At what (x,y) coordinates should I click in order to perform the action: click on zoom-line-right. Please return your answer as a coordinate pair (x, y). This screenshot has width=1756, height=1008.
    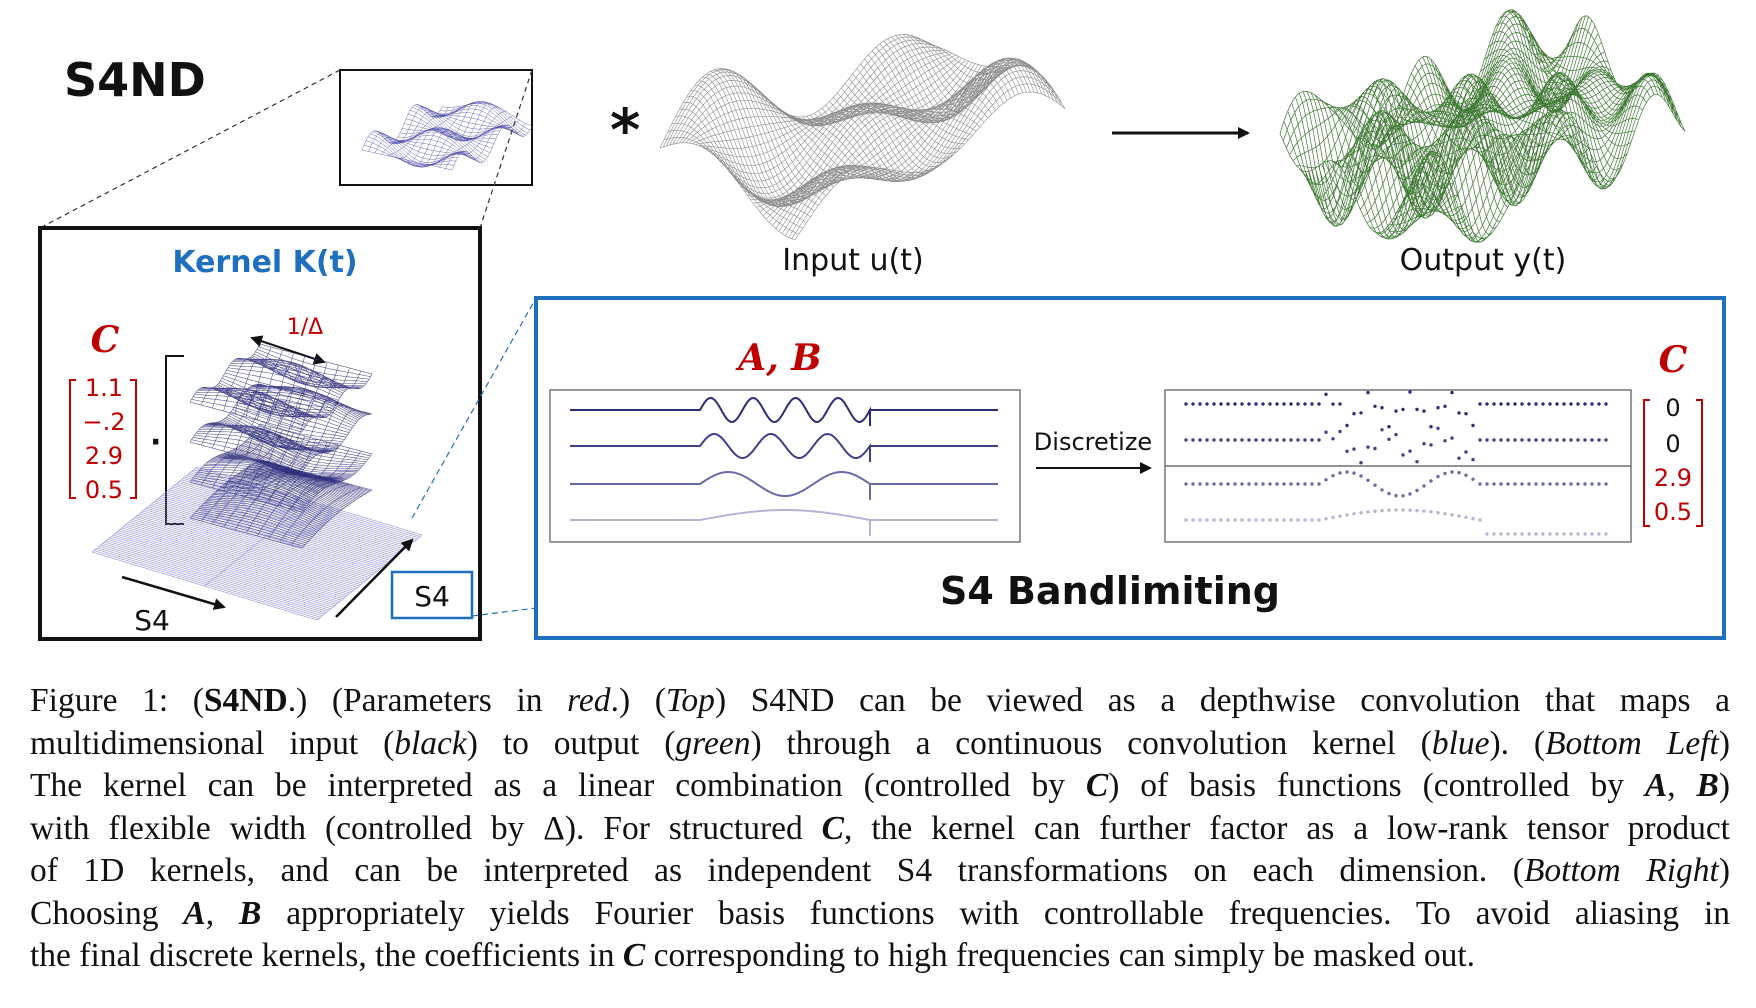
    Looking at the image, I should click on (506, 149).